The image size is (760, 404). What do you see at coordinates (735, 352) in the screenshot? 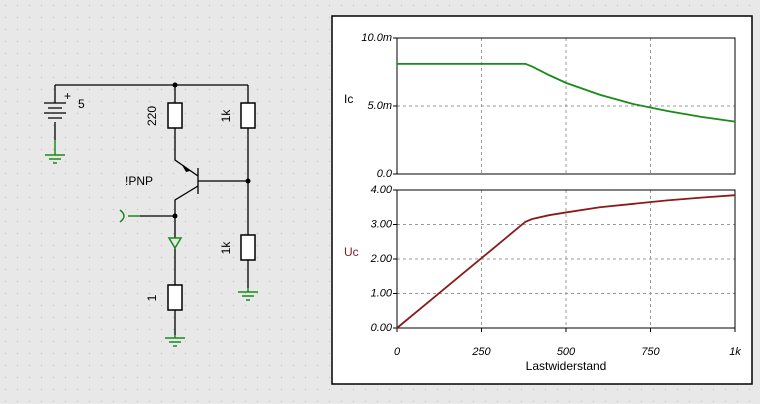
I see `x-tick-label: 1k` at bounding box center [735, 352].